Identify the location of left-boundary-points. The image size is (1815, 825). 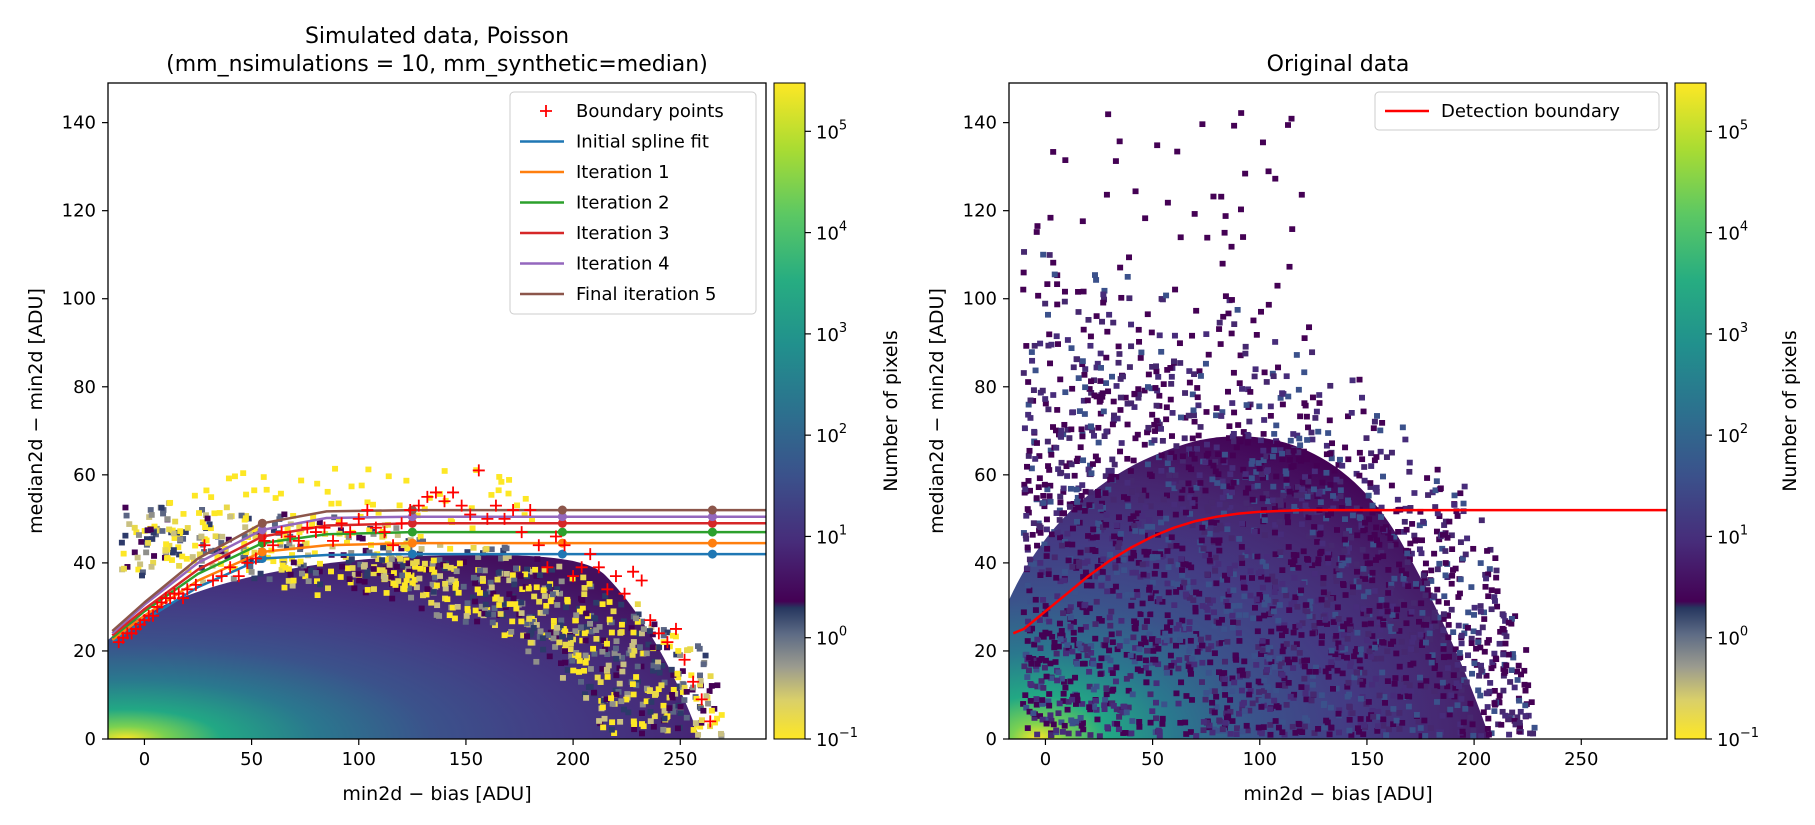
(414, 596).